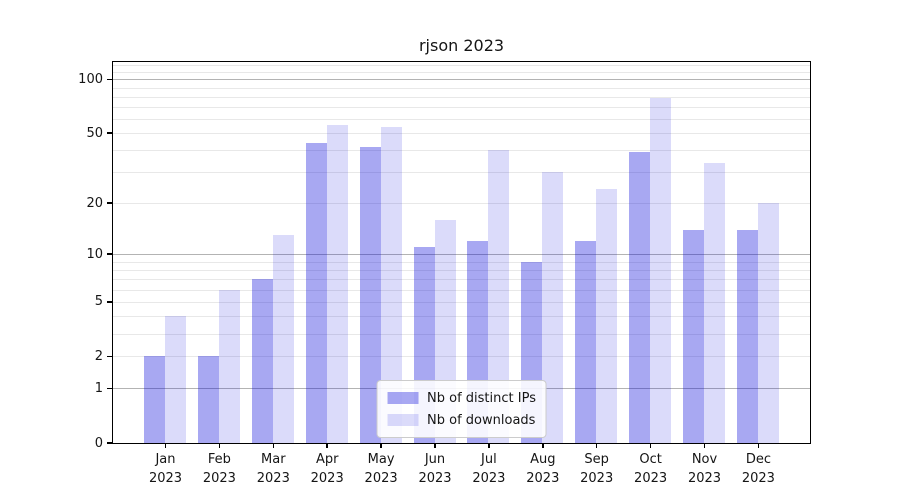 Image resolution: width=900 pixels, height=500 pixels. Describe the element at coordinates (640, 297) in the screenshot. I see `bar-distinct-ips-oct` at that location.